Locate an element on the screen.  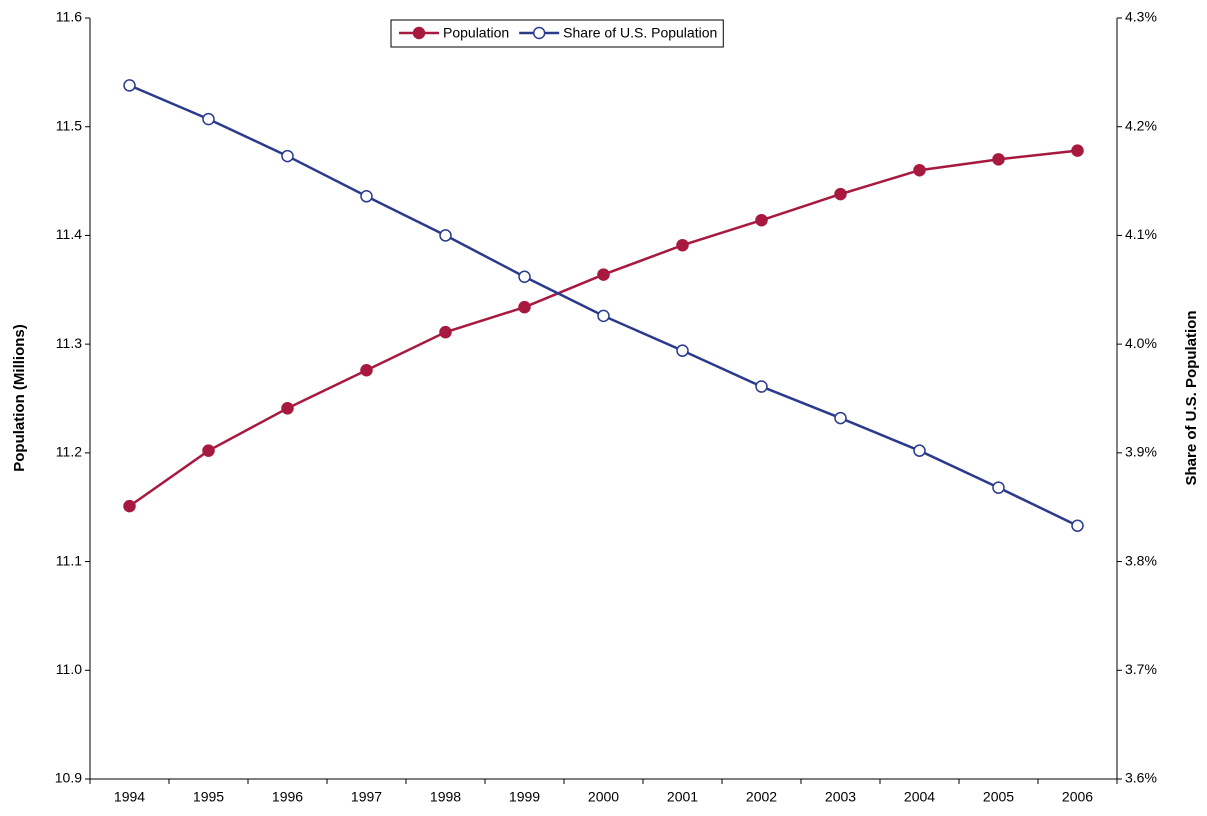
x-tick-label: 2001 is located at coordinates (682, 797).